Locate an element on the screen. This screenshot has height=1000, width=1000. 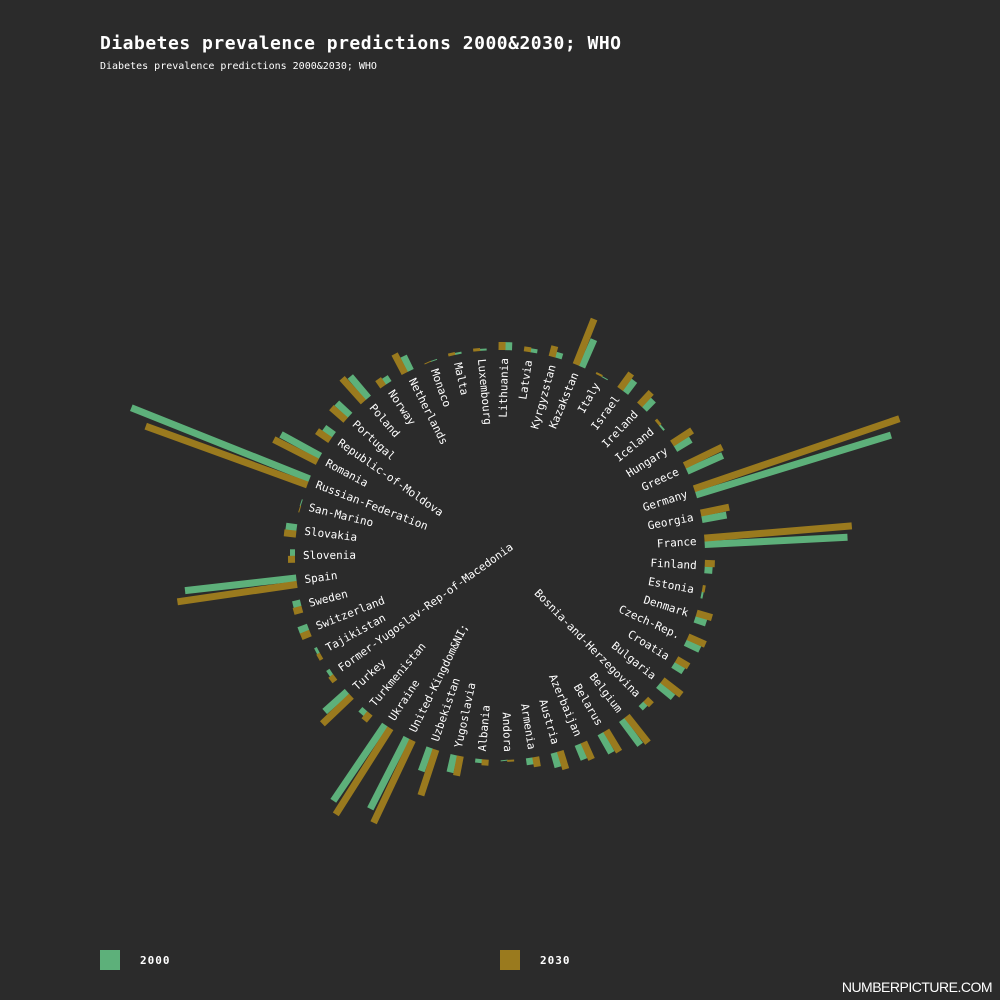
bar-2030-netherlands is located at coordinates (399, 364).